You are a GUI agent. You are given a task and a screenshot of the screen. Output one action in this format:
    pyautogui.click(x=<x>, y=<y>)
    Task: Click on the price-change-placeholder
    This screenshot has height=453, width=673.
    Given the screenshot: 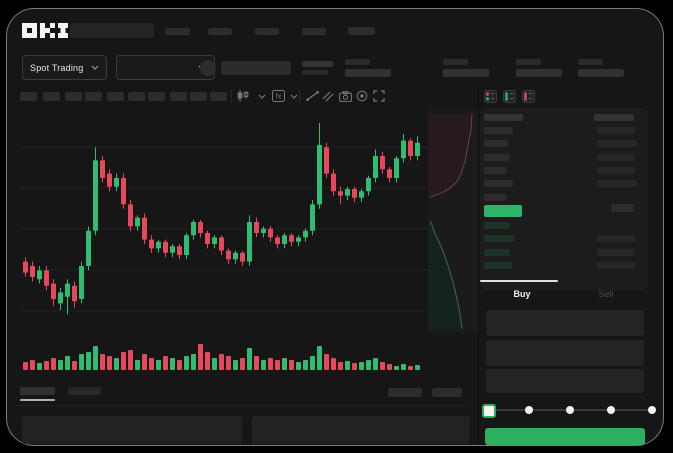 What is the action you would take?
    pyautogui.click(x=315, y=72)
    